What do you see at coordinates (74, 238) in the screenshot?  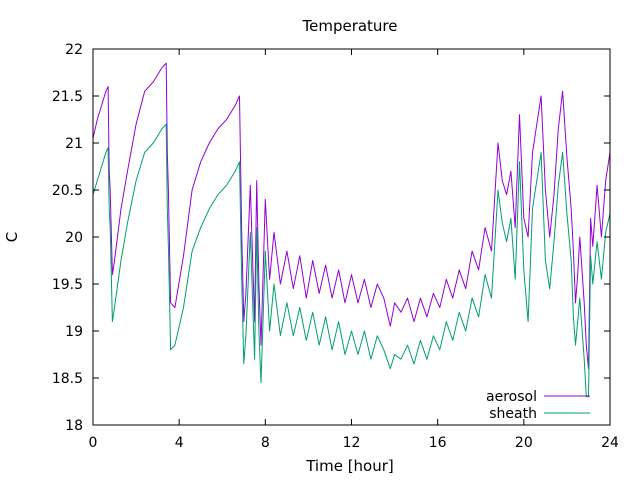 I see `y-tick-label: 20` at bounding box center [74, 238].